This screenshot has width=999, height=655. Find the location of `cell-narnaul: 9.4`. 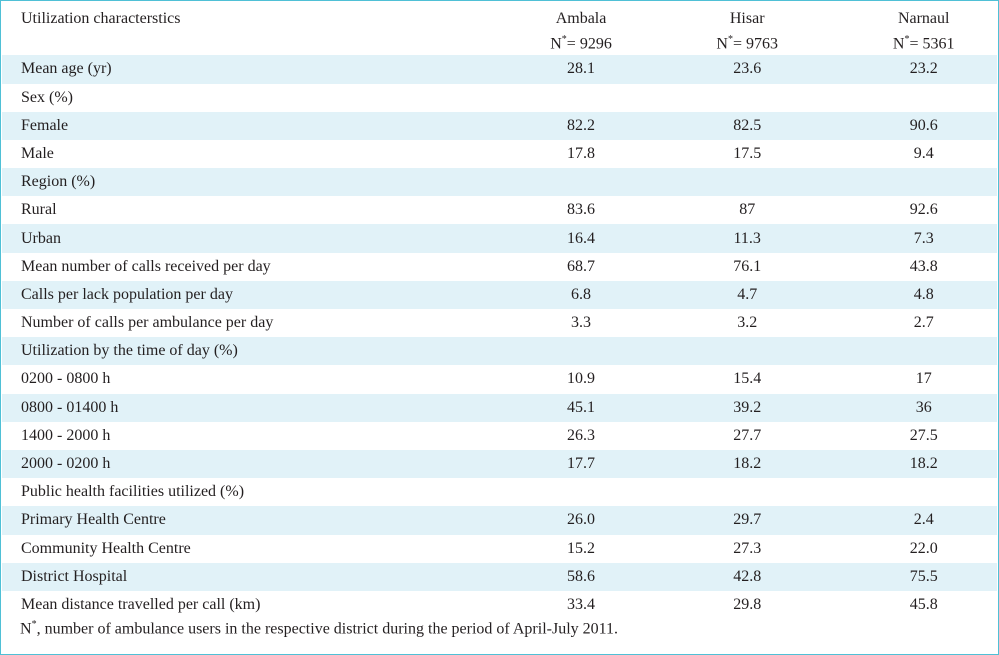

cell-narnaul: 9.4 is located at coordinates (923, 153).